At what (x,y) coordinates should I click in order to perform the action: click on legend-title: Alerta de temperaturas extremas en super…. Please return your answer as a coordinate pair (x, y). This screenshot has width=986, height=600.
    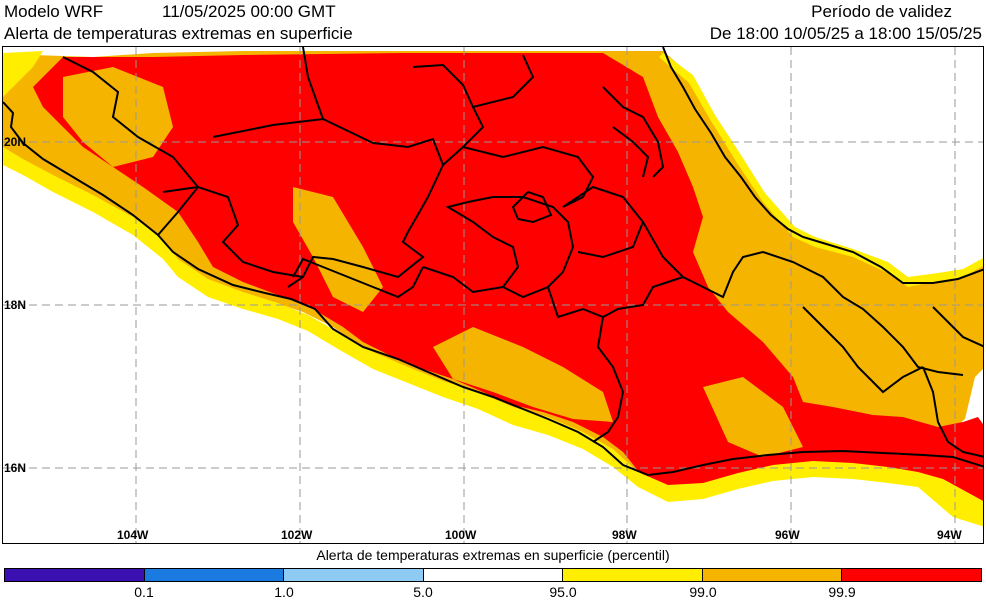
    Looking at the image, I should click on (493, 555).